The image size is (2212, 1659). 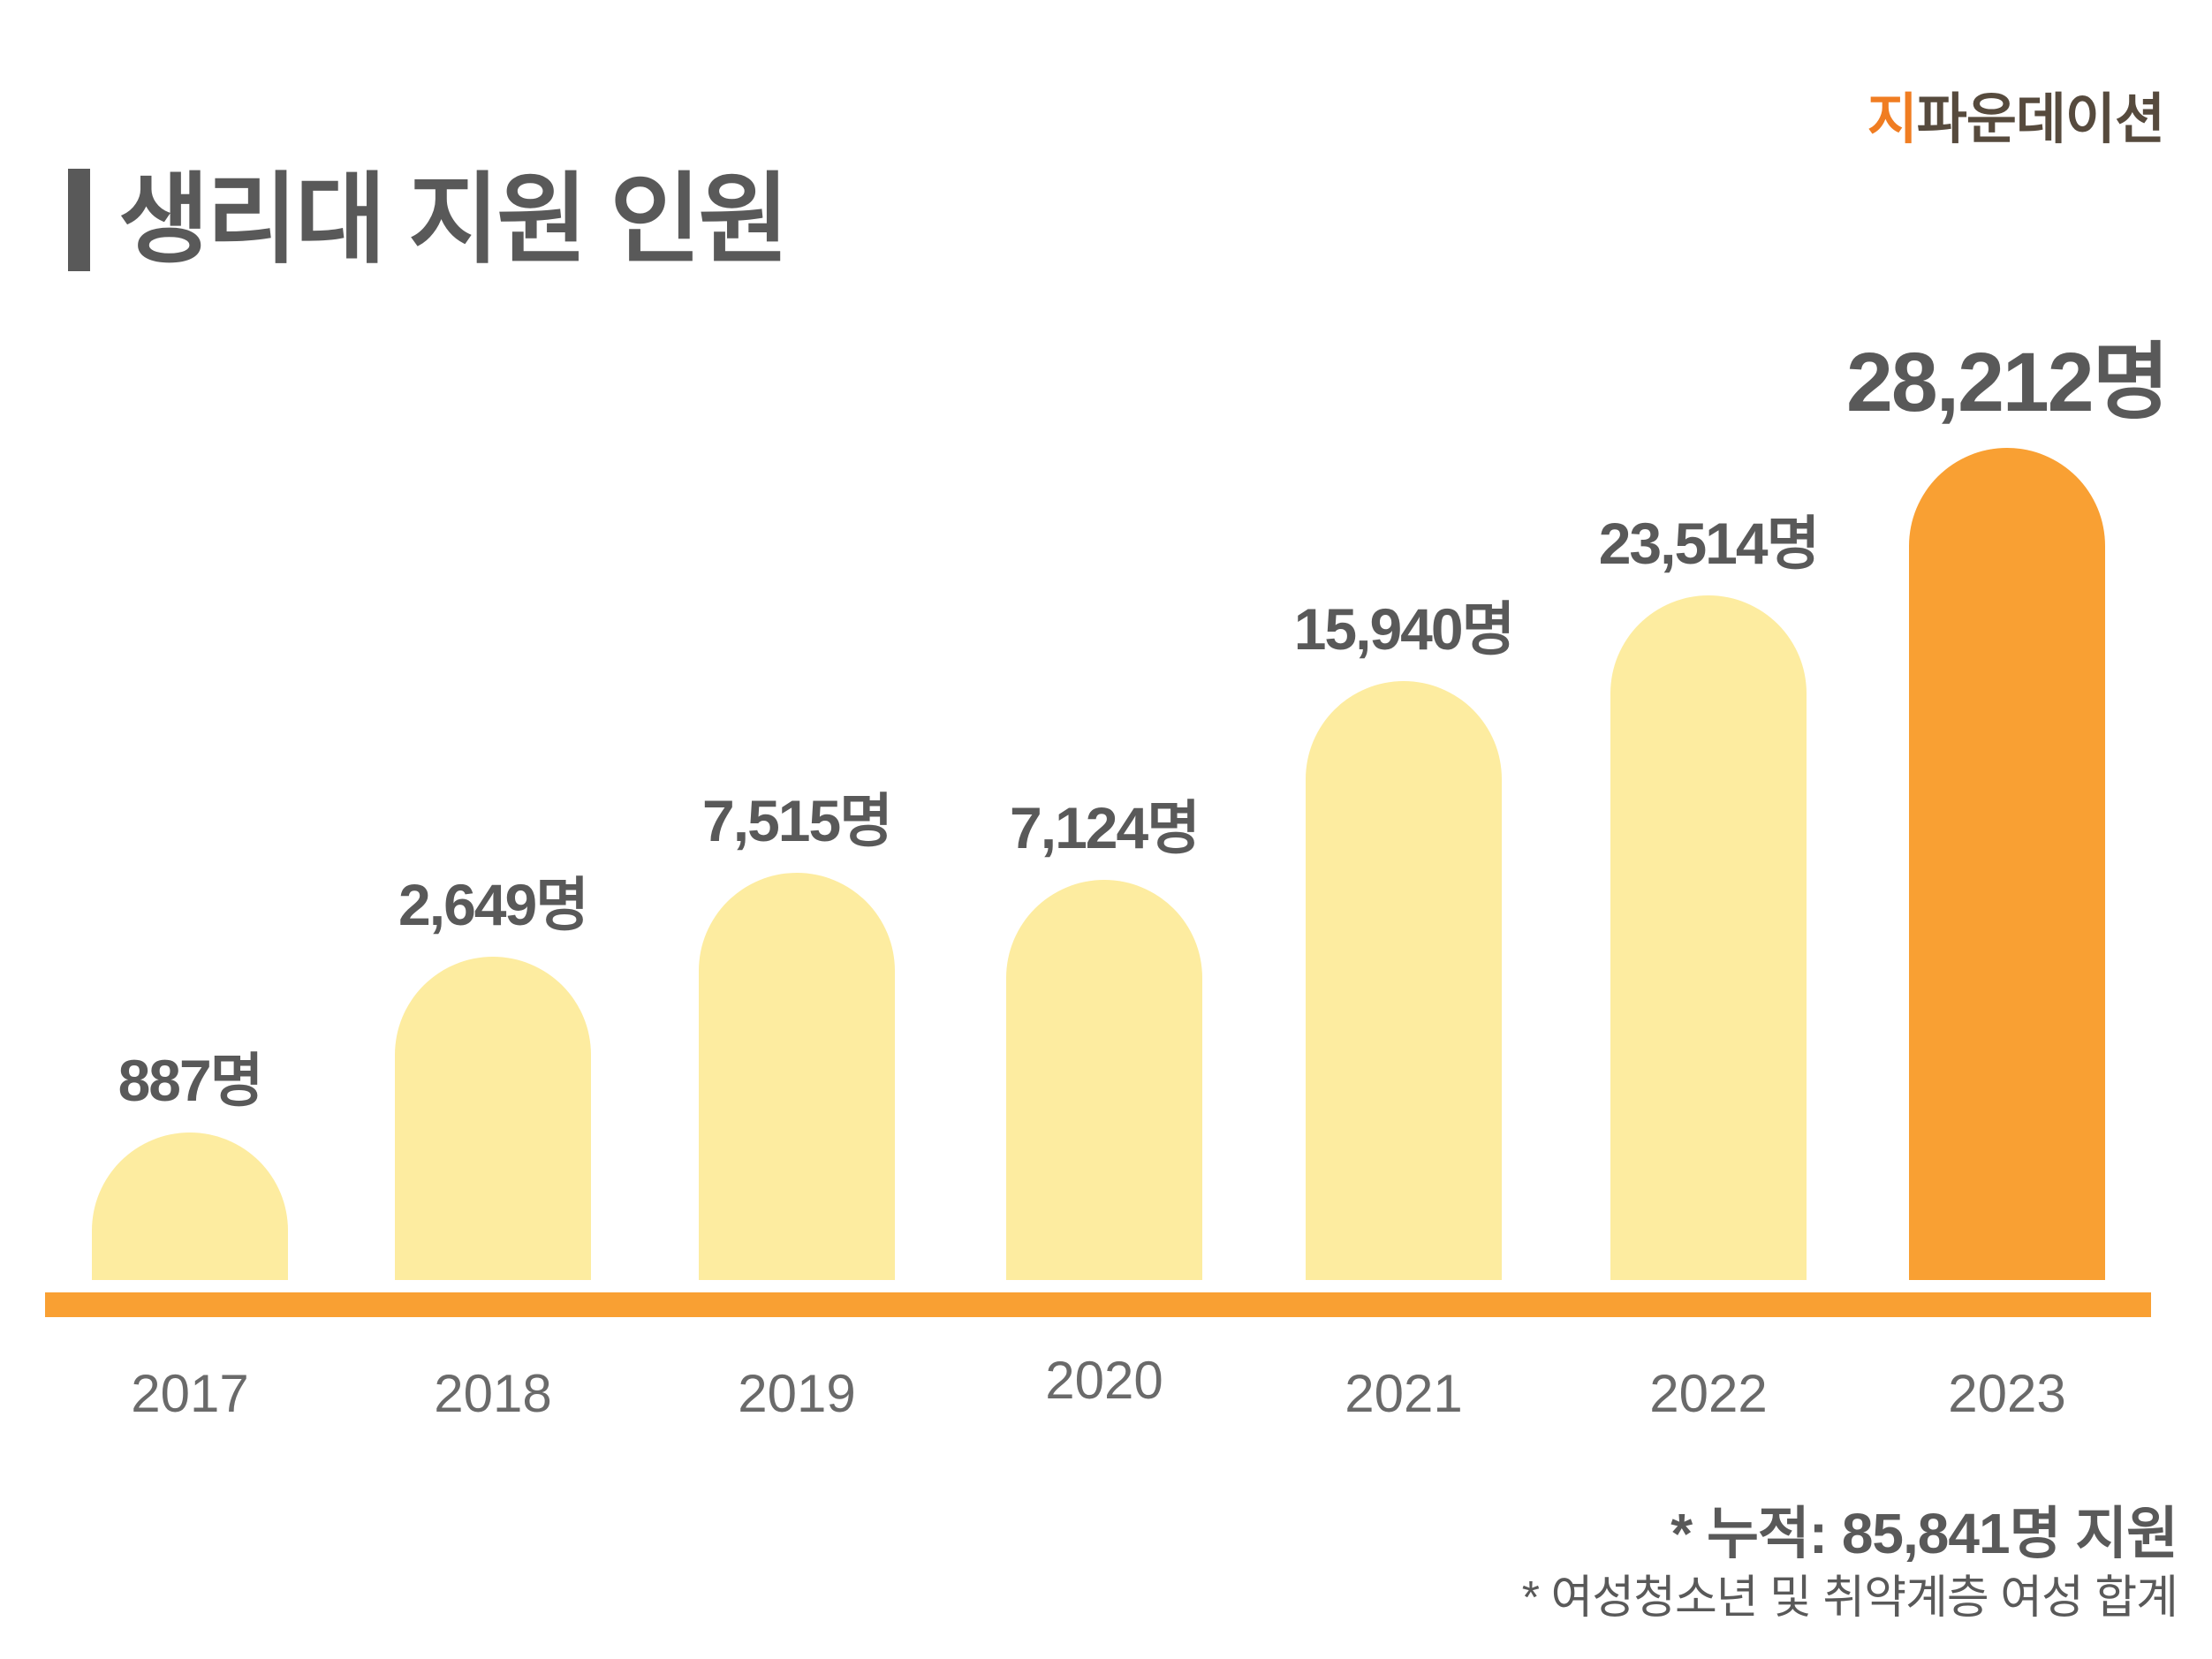 What do you see at coordinates (1404, 980) in the screenshot?
I see `bar-2021` at bounding box center [1404, 980].